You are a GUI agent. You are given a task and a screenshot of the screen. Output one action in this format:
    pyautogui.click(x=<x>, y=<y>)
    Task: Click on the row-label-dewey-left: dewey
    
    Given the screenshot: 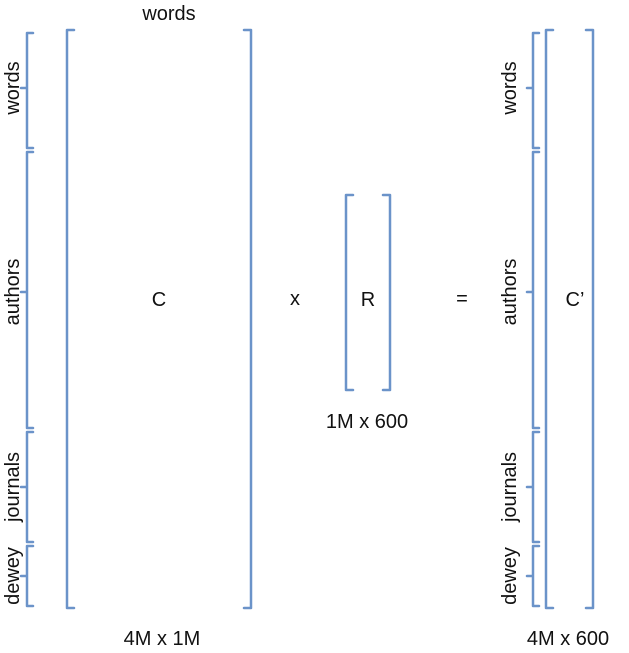 What is the action you would take?
    pyautogui.click(x=13, y=576)
    